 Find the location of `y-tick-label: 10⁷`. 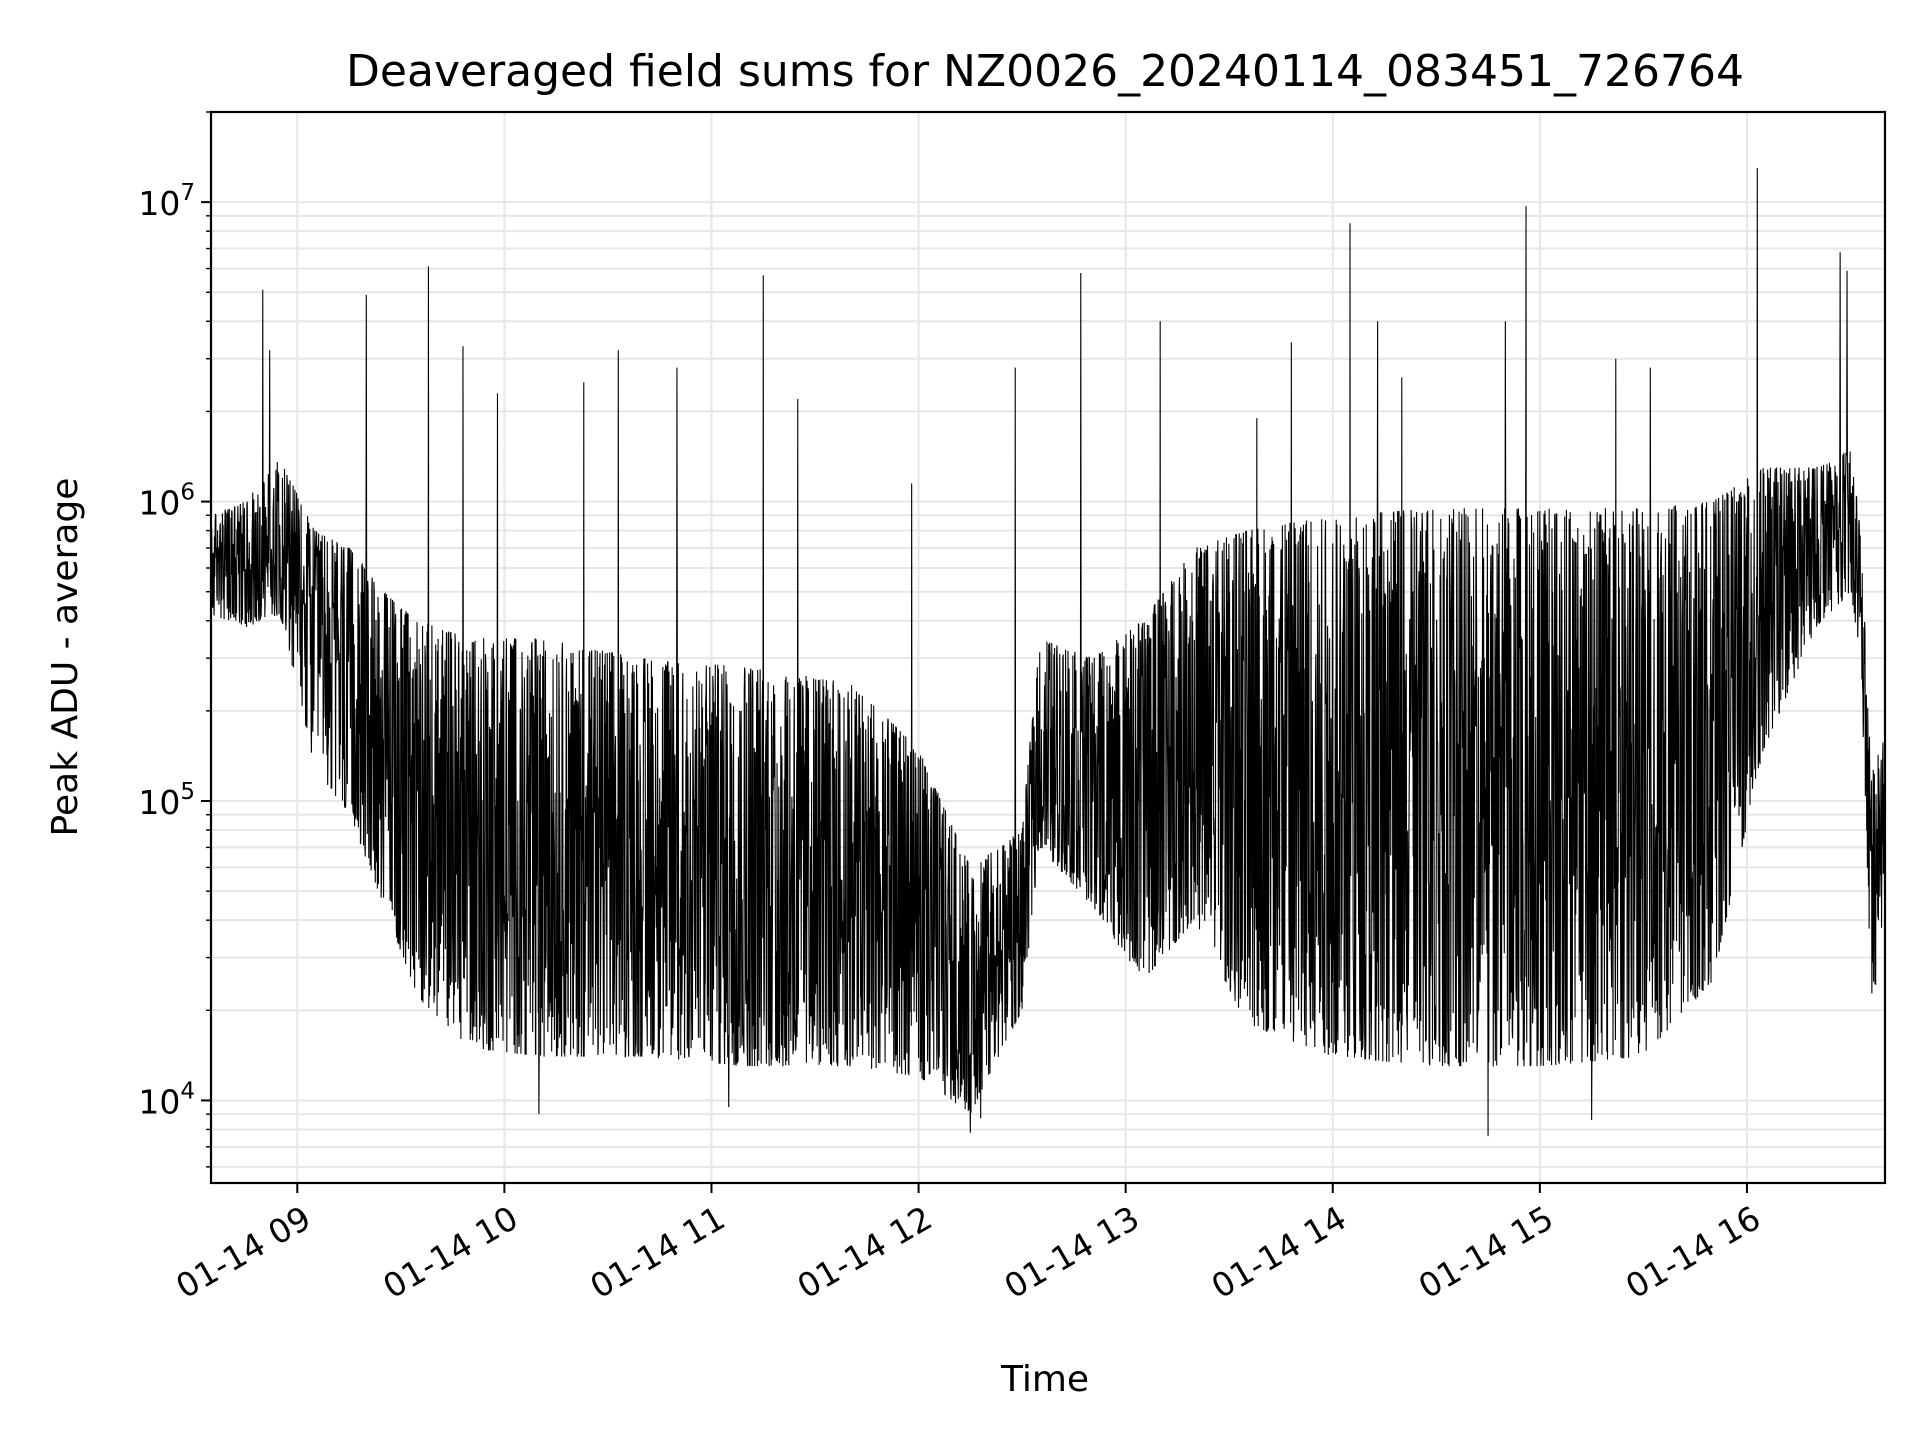

y-tick-label: 10⁷ is located at coordinates (166, 201).